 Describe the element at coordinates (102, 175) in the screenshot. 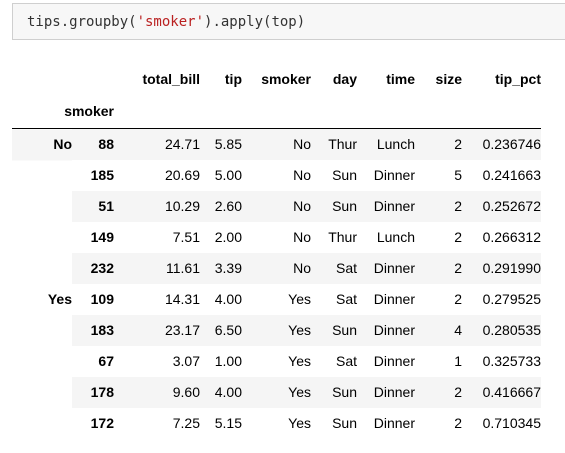

I see `row-index: 185` at that location.